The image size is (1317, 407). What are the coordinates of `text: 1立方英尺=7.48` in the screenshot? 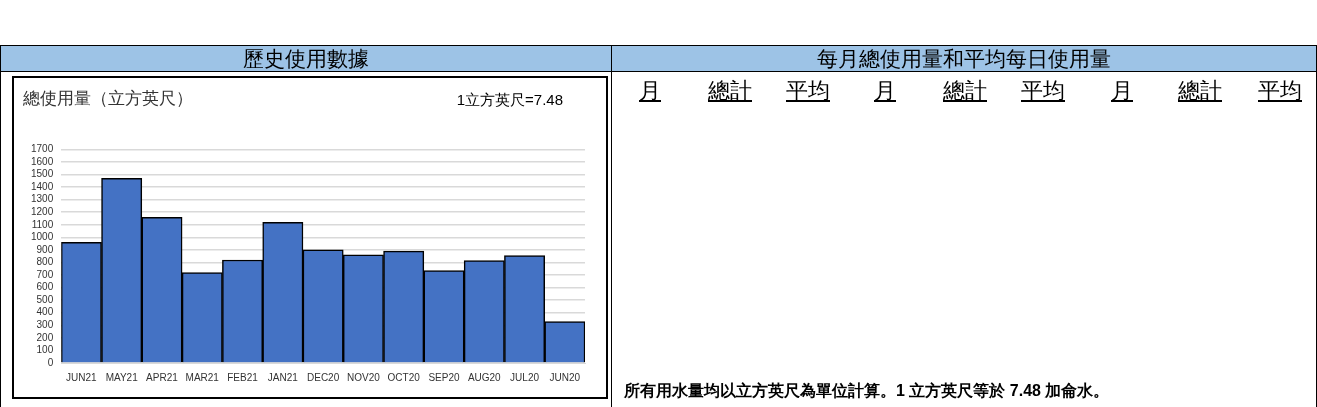 It's located at (509, 100).